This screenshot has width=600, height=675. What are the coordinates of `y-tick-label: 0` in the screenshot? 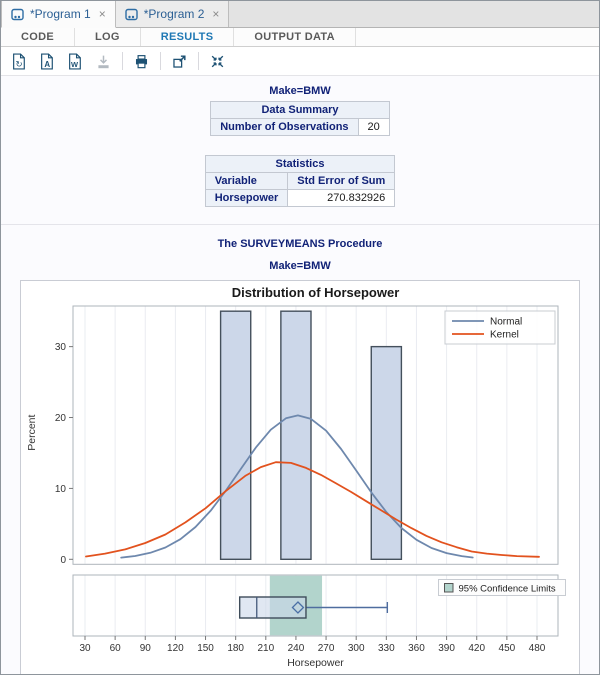 It's located at (63, 560).